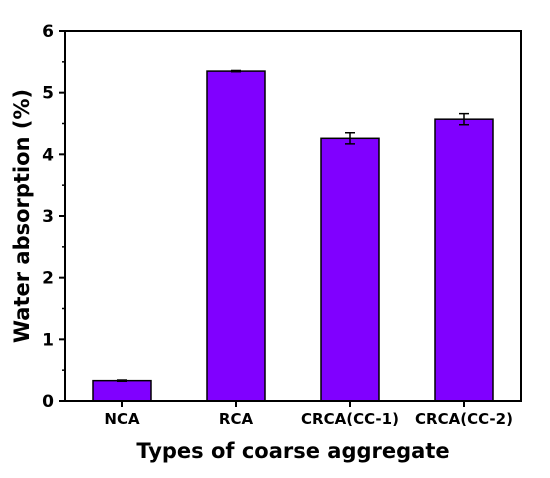  Describe the element at coordinates (292, 451) in the screenshot. I see `x-axis-title: Types of coarse aggregate` at that location.